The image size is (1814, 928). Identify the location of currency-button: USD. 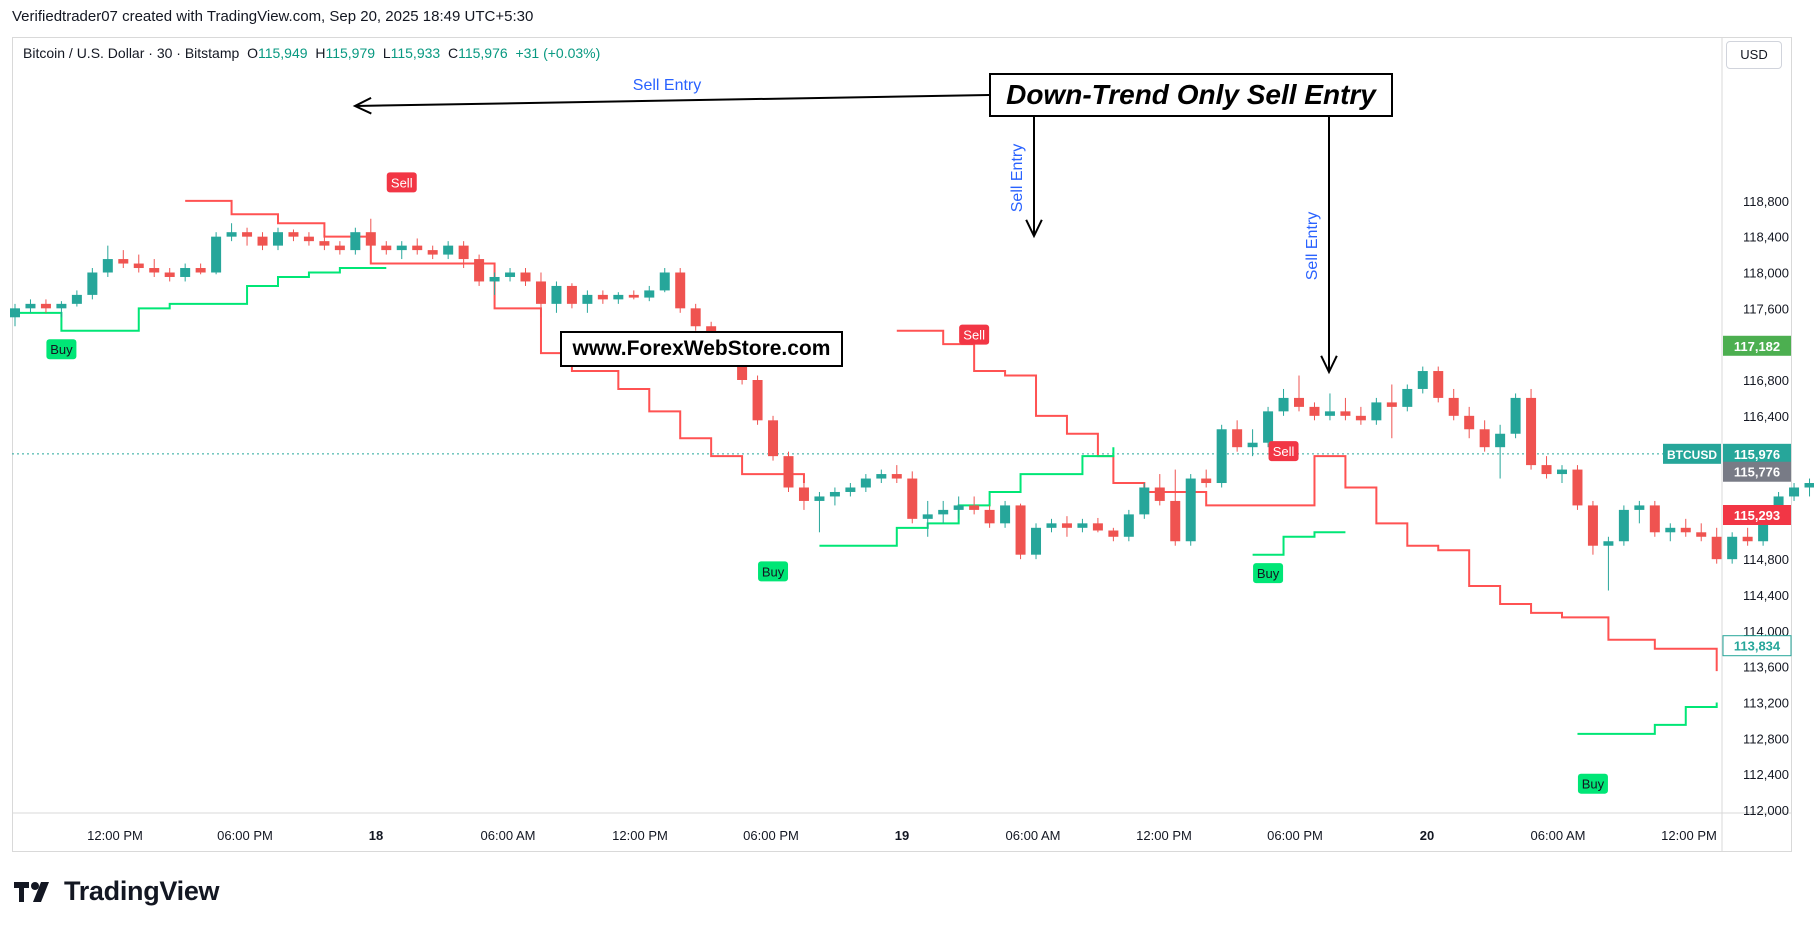
(1754, 55).